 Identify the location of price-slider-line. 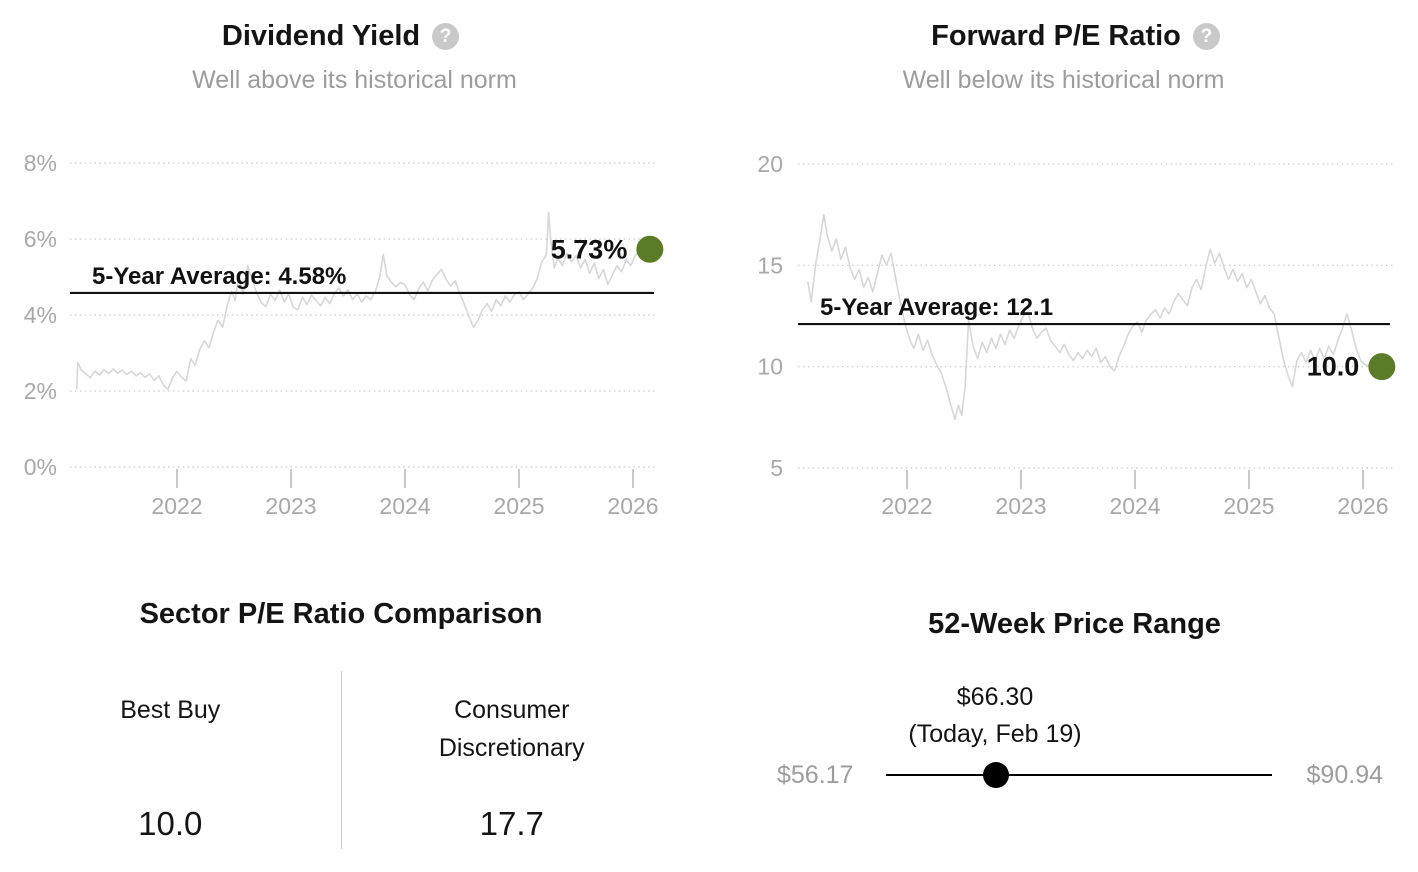
(1079, 775).